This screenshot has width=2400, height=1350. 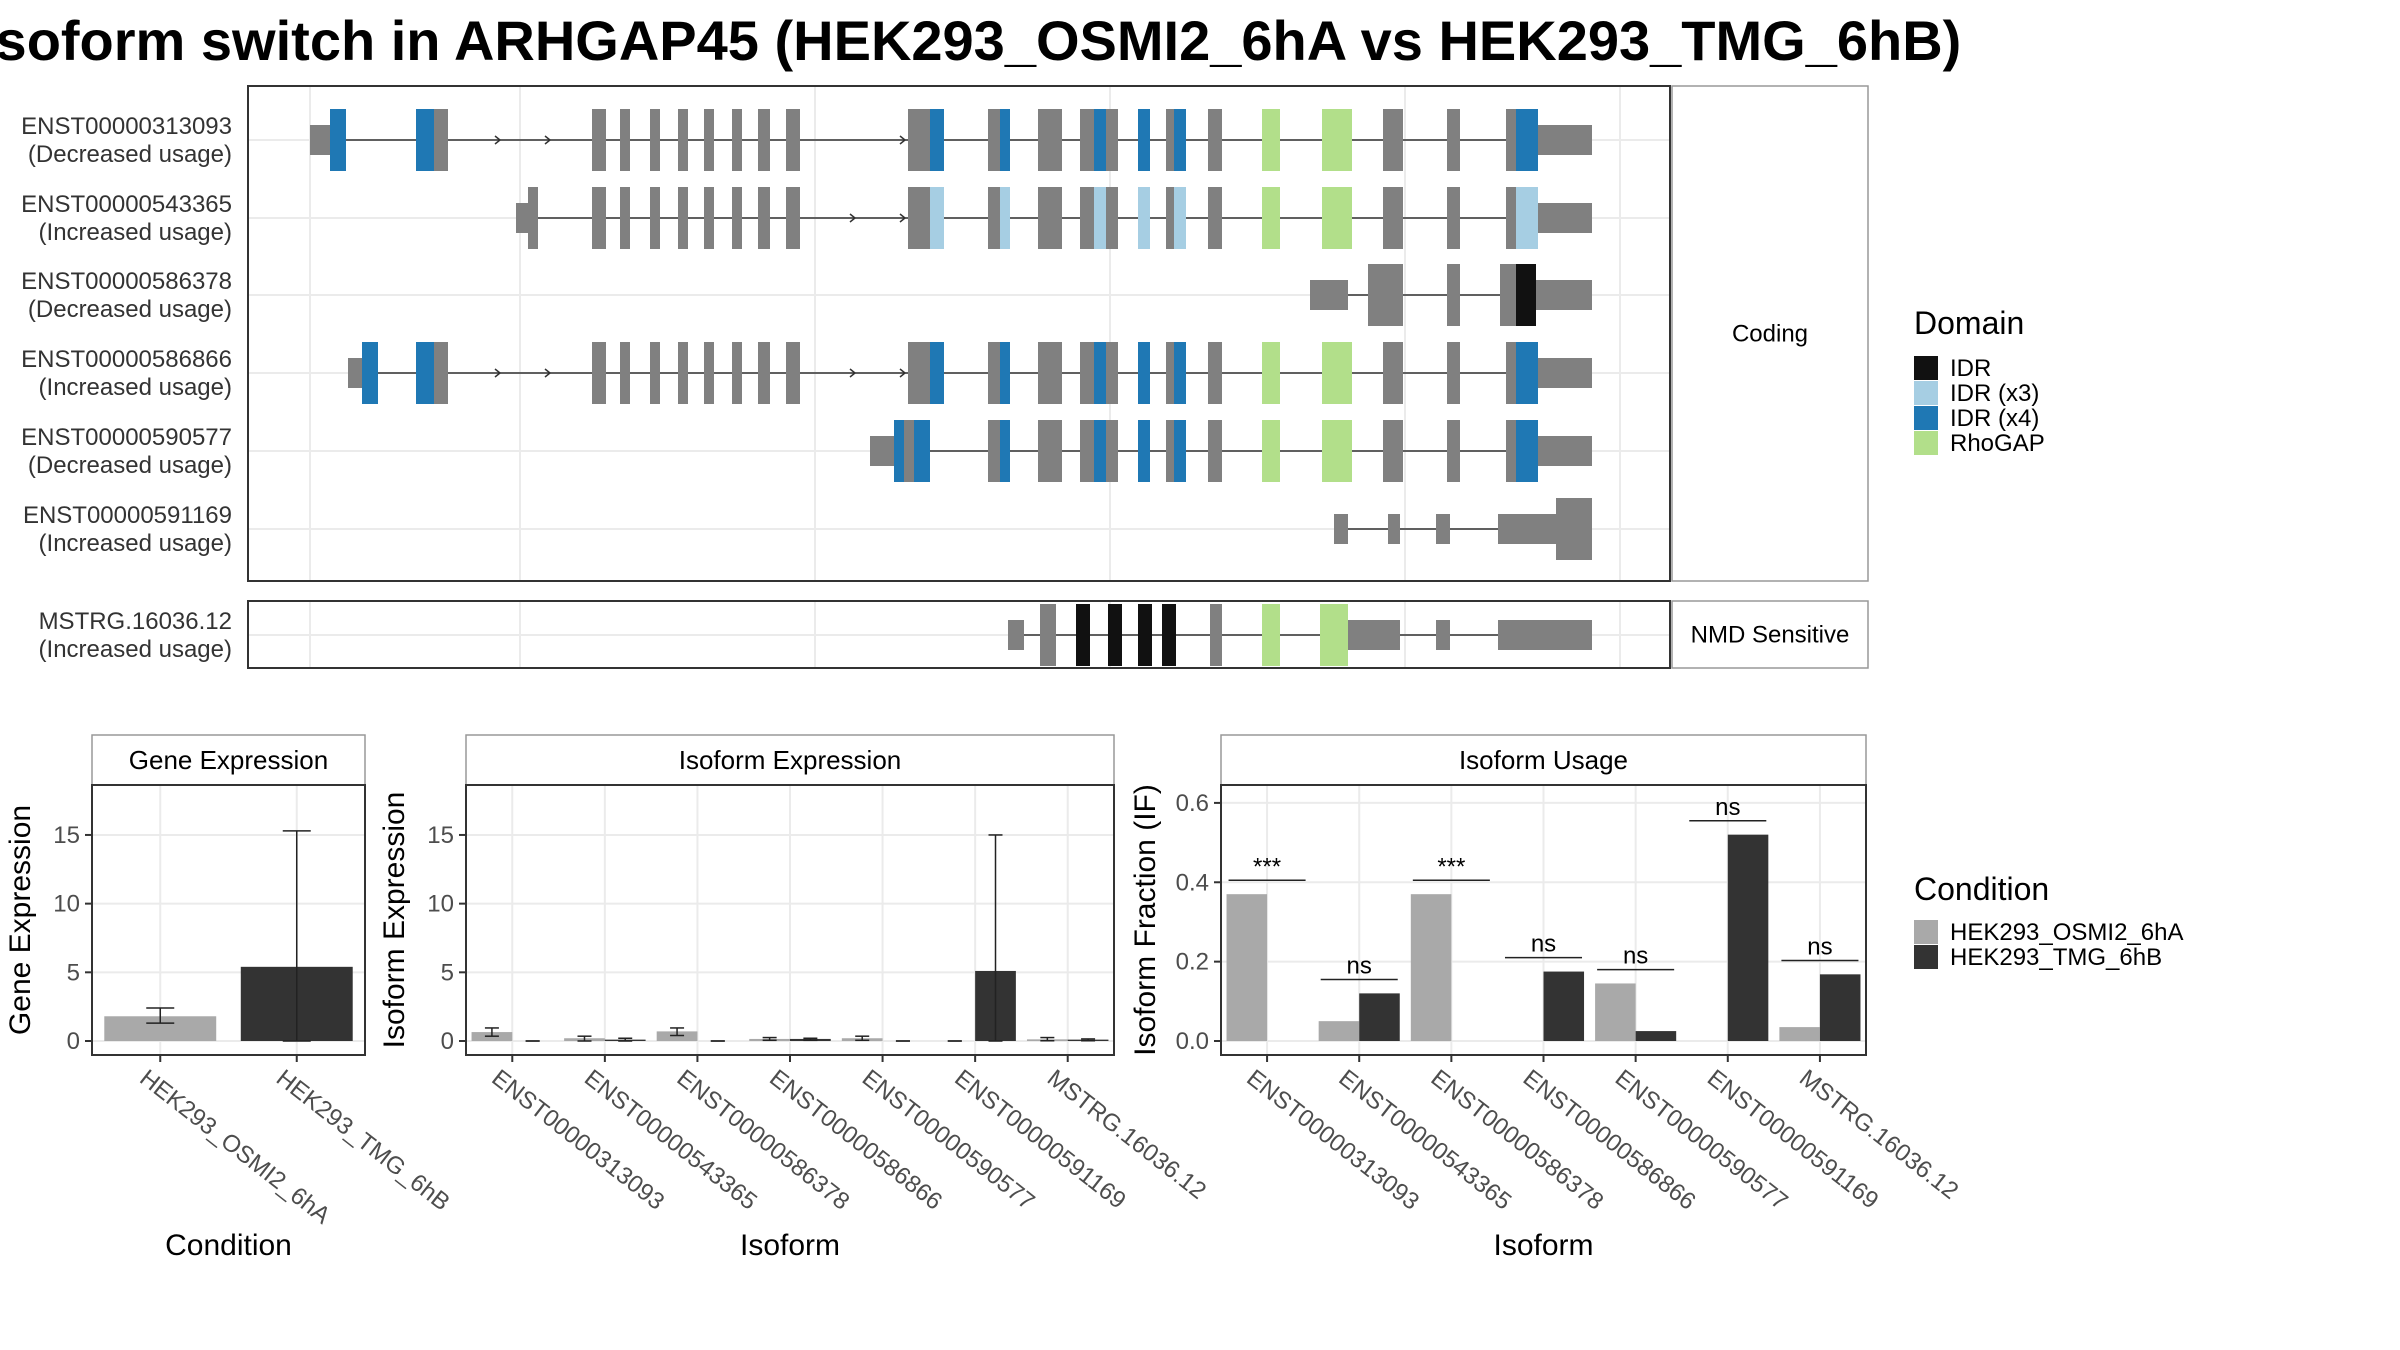 What do you see at coordinates (1878, 1134) in the screenshot?
I see `x-tick-label: MSTRG.16036.12` at bounding box center [1878, 1134].